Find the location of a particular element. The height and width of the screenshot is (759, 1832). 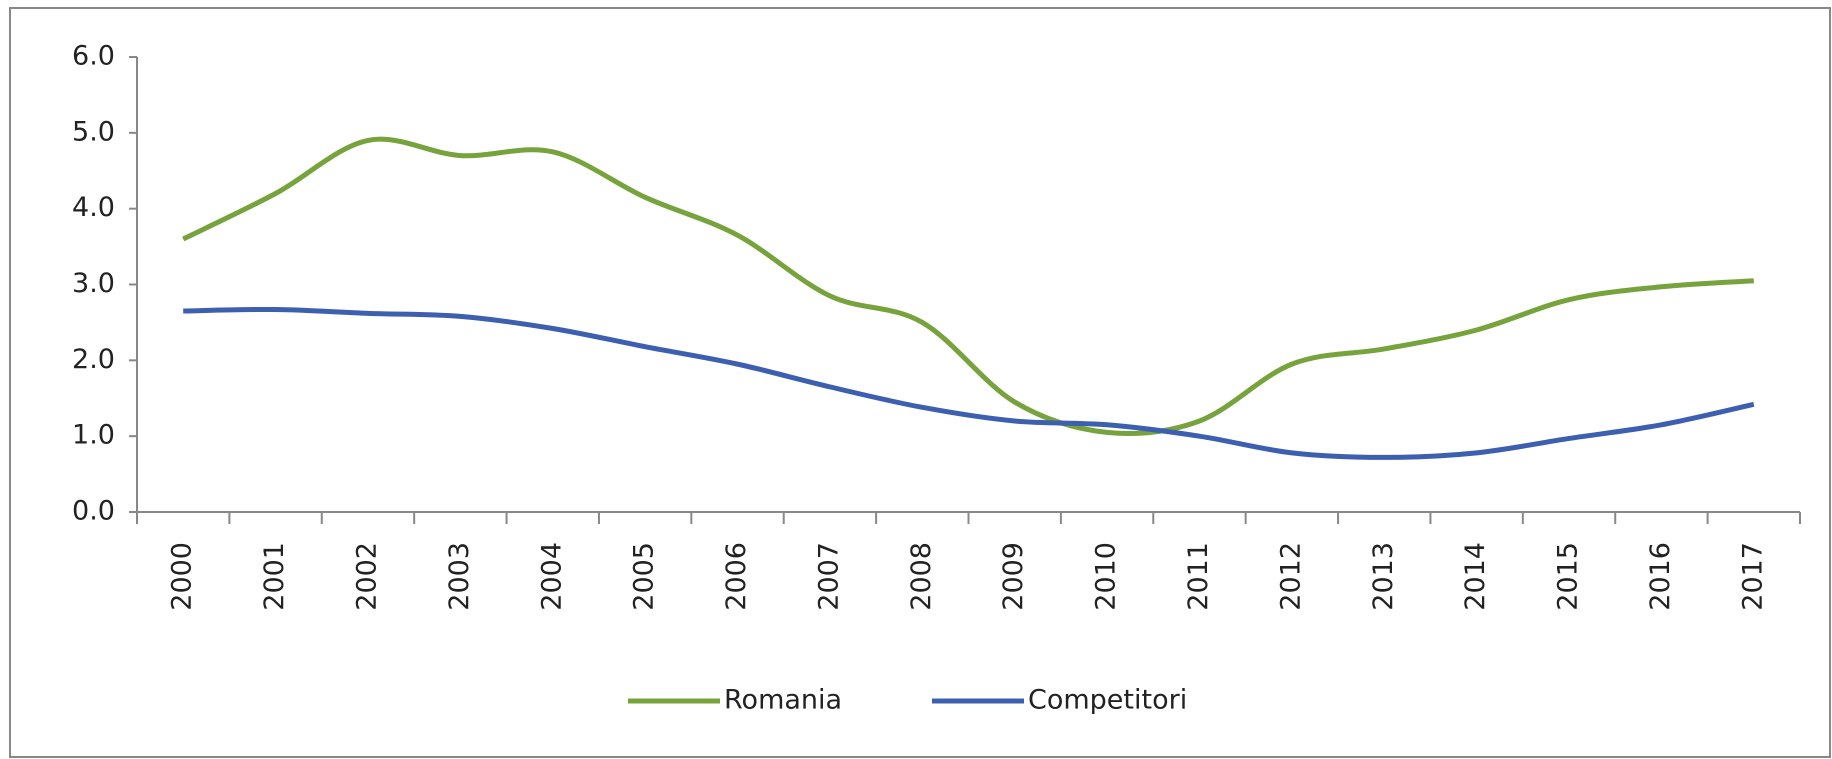

y-tick-label: 6.0 is located at coordinates (93, 56).